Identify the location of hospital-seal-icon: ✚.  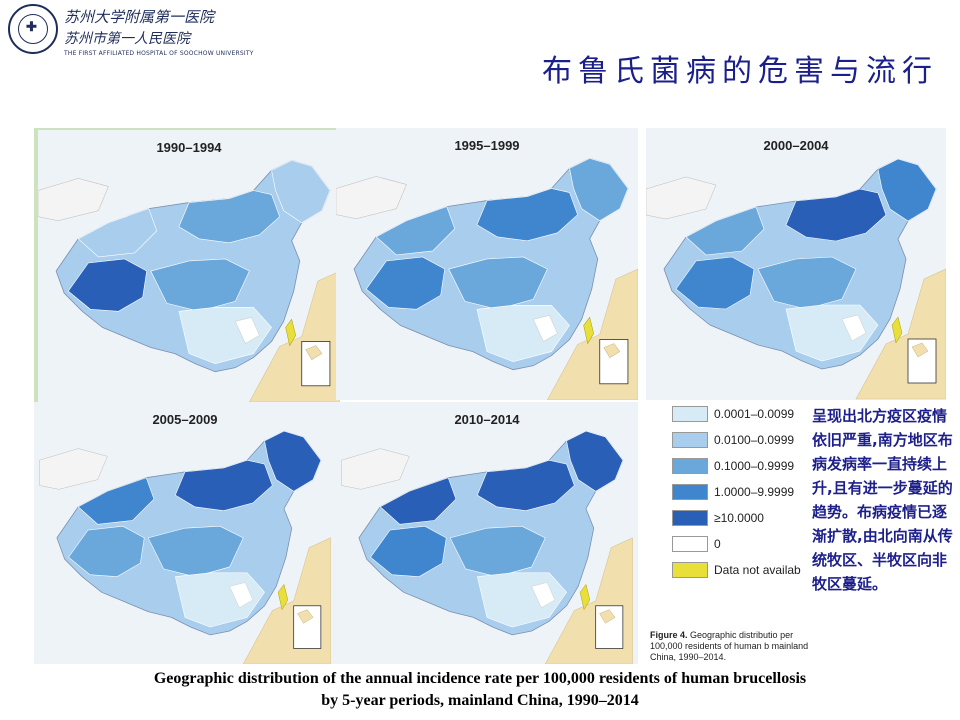
(33, 29).